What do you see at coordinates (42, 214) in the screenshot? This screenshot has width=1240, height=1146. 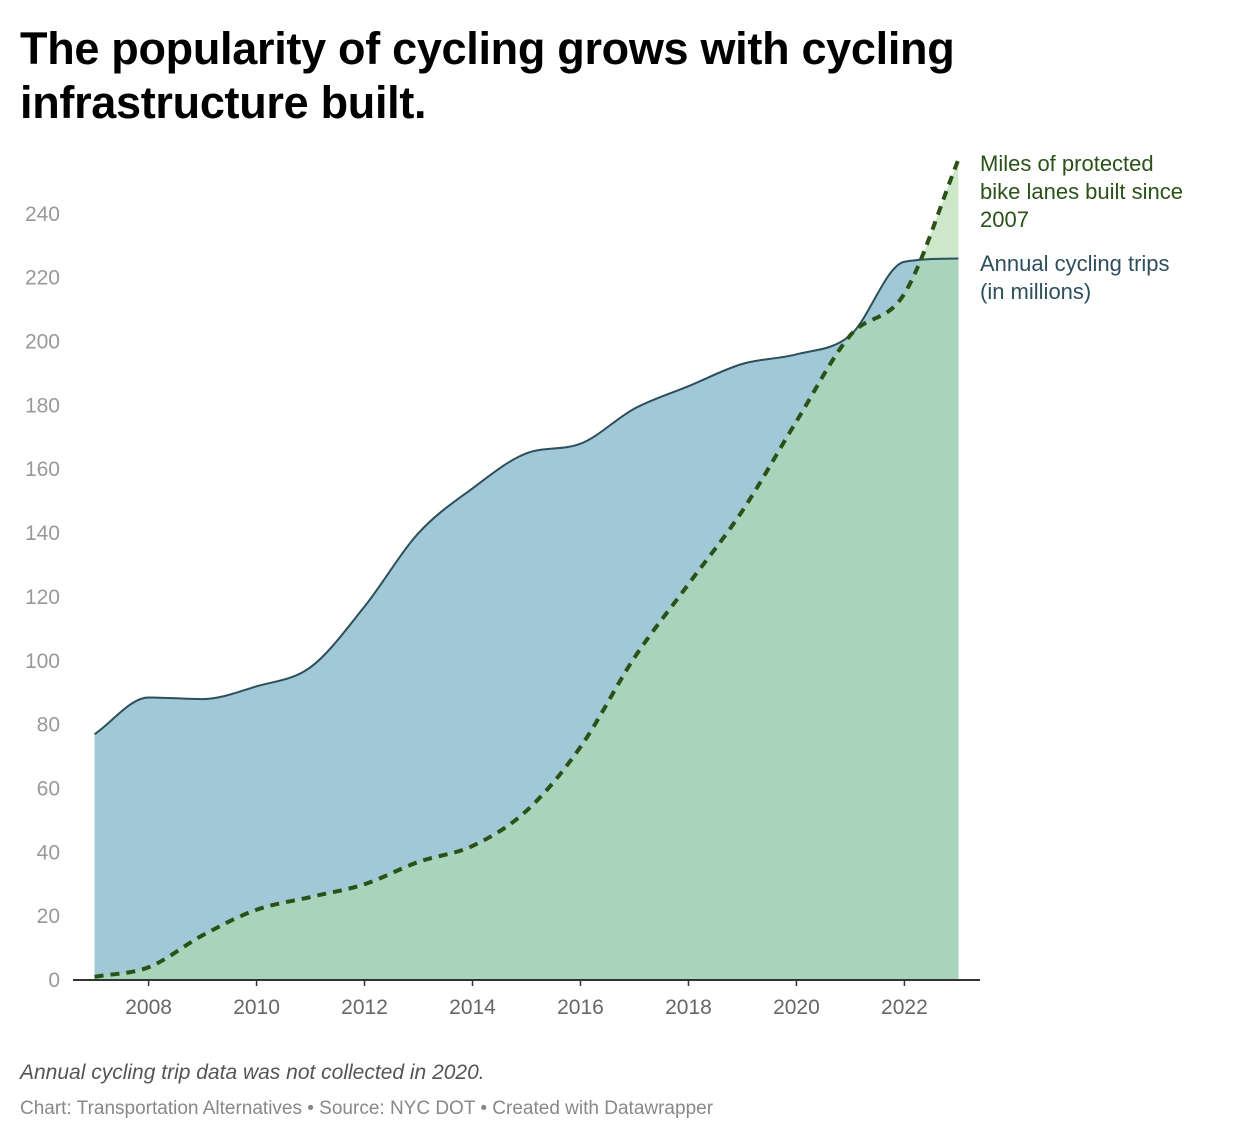 I see `y-tick-label: 240` at bounding box center [42, 214].